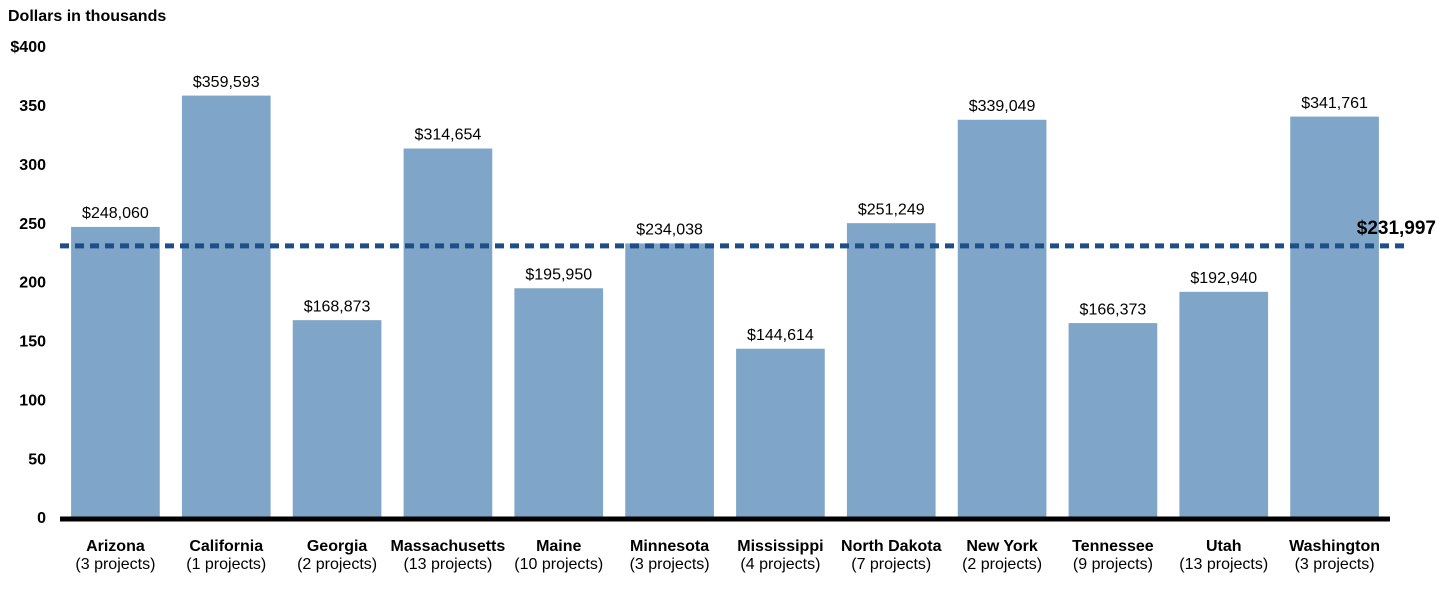  I want to click on y-tick-label: 0, so click(41, 518).